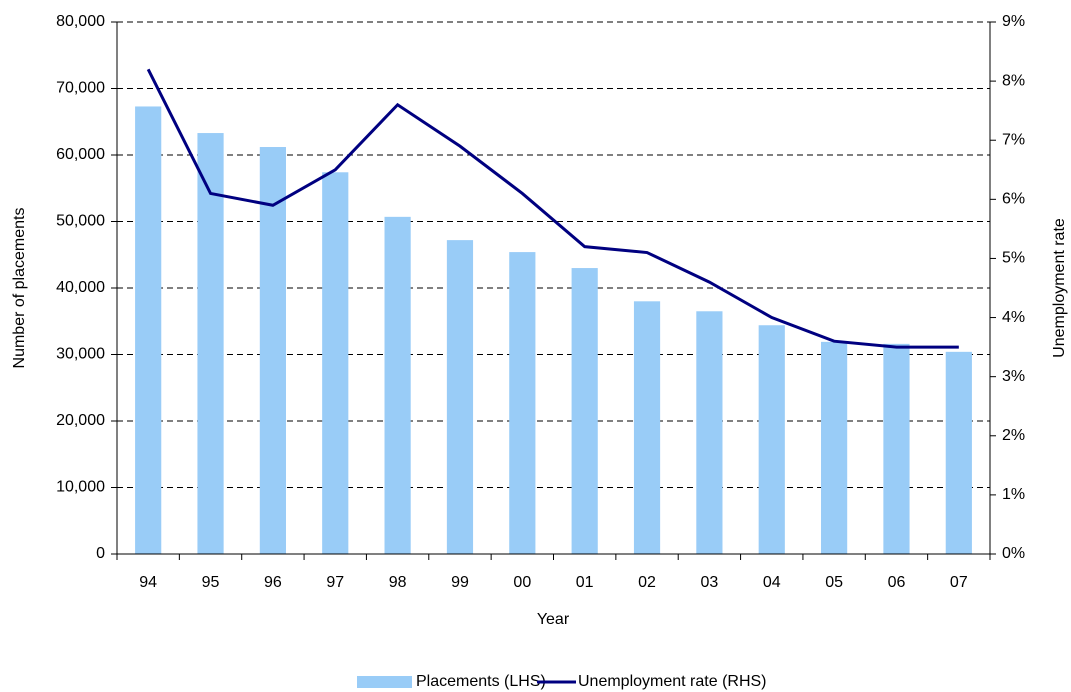 Image resolution: width=1071 pixels, height=692 pixels. I want to click on x-tick-label: 05, so click(834, 582).